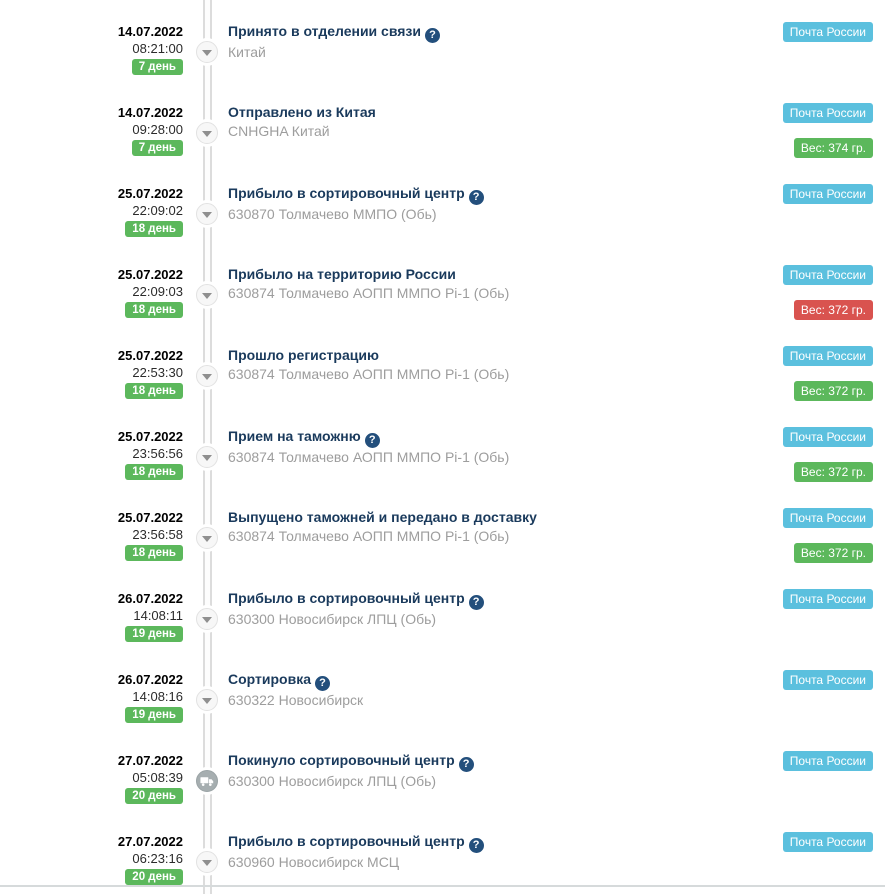  I want to click on event-title: Прошло регистрацию, so click(303, 355).